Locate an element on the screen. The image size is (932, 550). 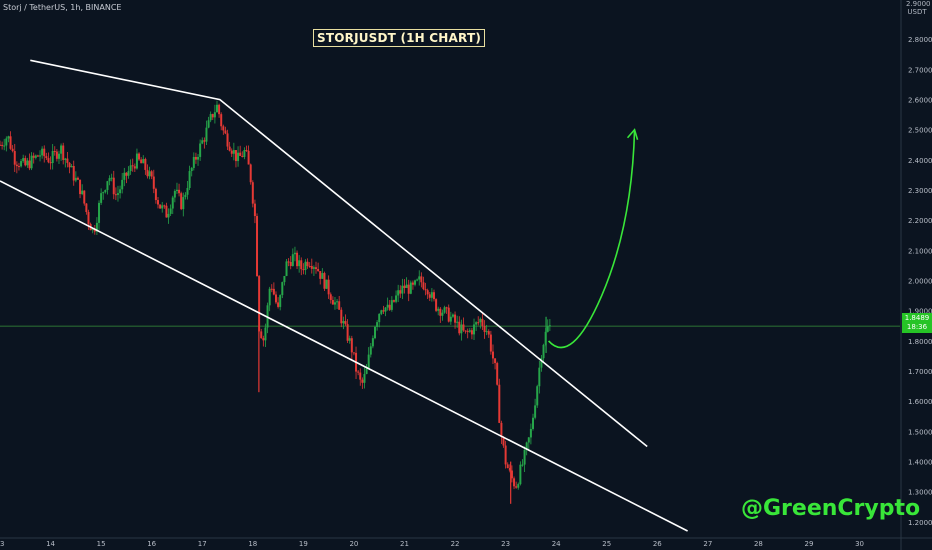
projection-arrow-layer is located at coordinates (593, 238).